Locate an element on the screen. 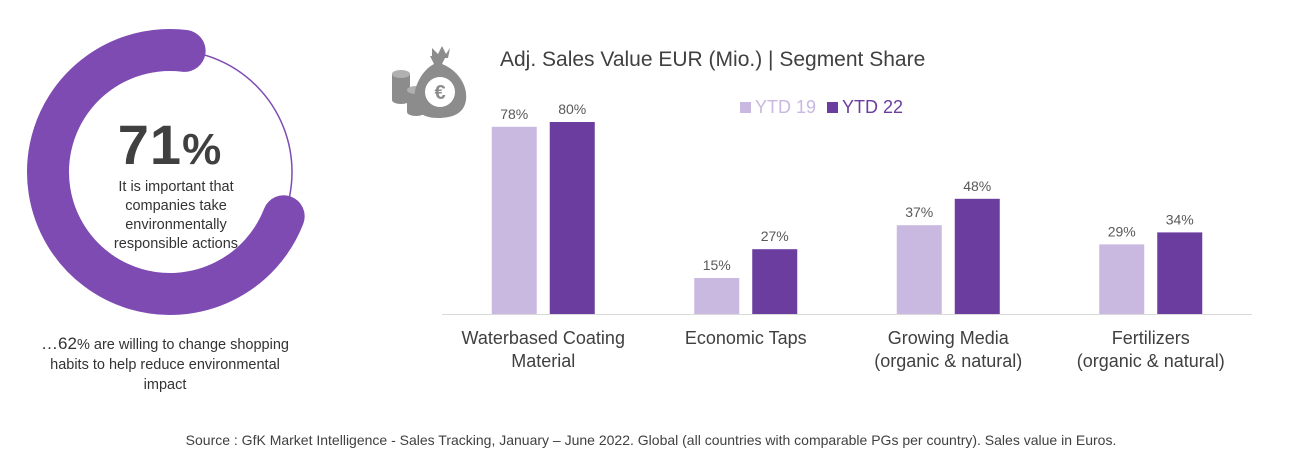  data-label: 34% is located at coordinates (1180, 219).